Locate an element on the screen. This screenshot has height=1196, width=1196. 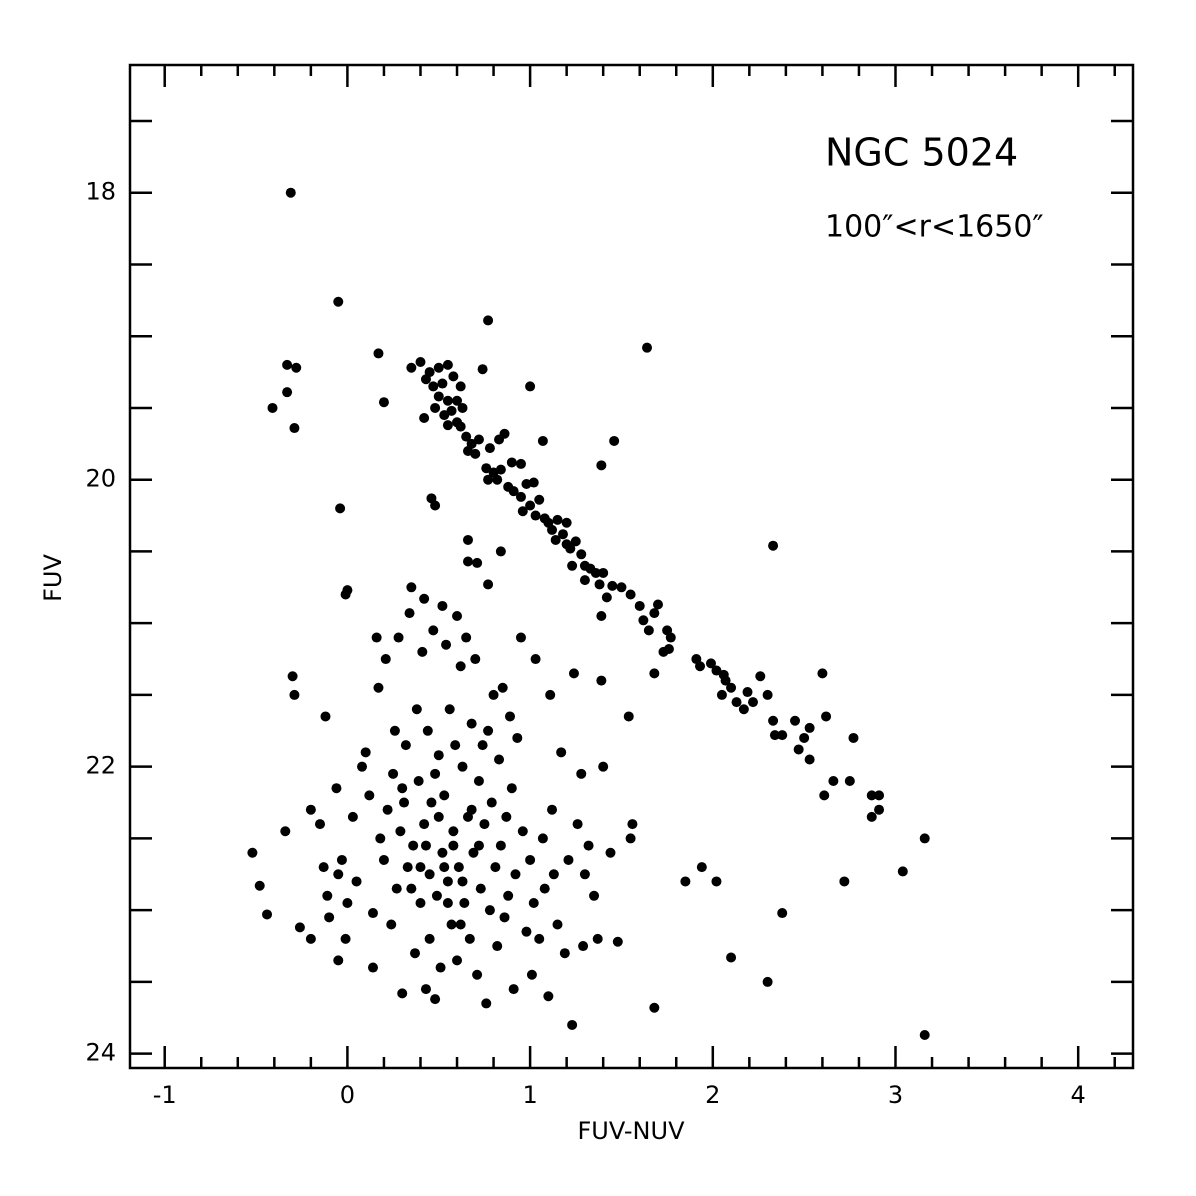
x-tick-label: 4 is located at coordinates (1078, 1095).